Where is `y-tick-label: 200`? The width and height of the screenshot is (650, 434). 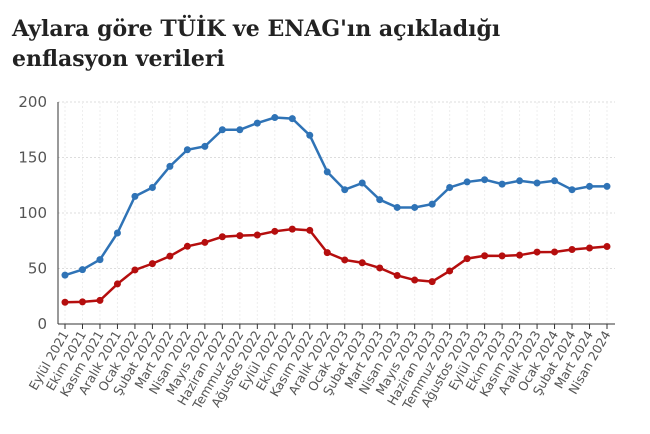 y-tick-label: 200 is located at coordinates (32, 102).